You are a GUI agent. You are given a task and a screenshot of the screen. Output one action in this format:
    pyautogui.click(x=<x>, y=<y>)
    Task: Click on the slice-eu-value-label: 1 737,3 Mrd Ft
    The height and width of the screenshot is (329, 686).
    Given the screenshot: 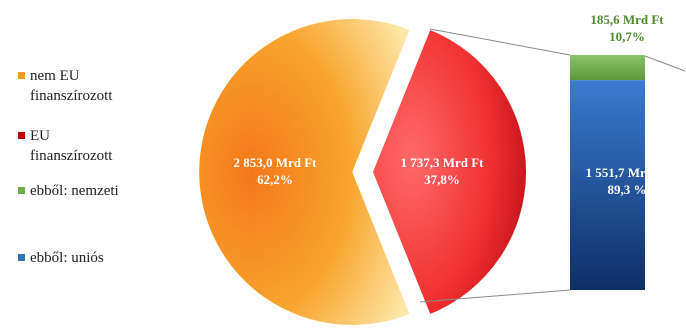 What is the action you would take?
    pyautogui.click(x=442, y=162)
    